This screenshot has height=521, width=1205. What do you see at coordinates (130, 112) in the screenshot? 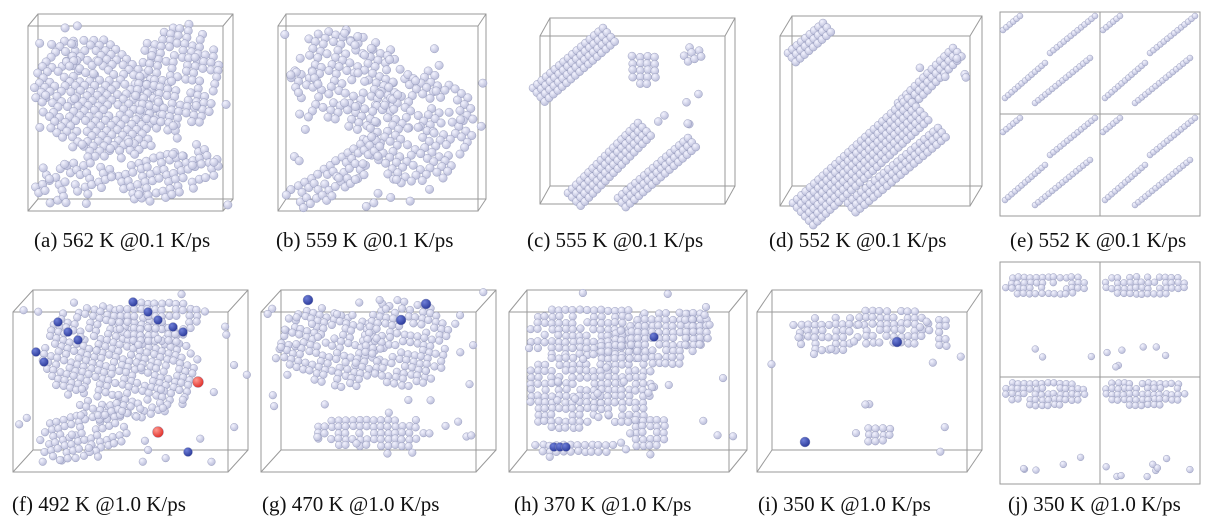
I see `panel-a-image` at bounding box center [130, 112].